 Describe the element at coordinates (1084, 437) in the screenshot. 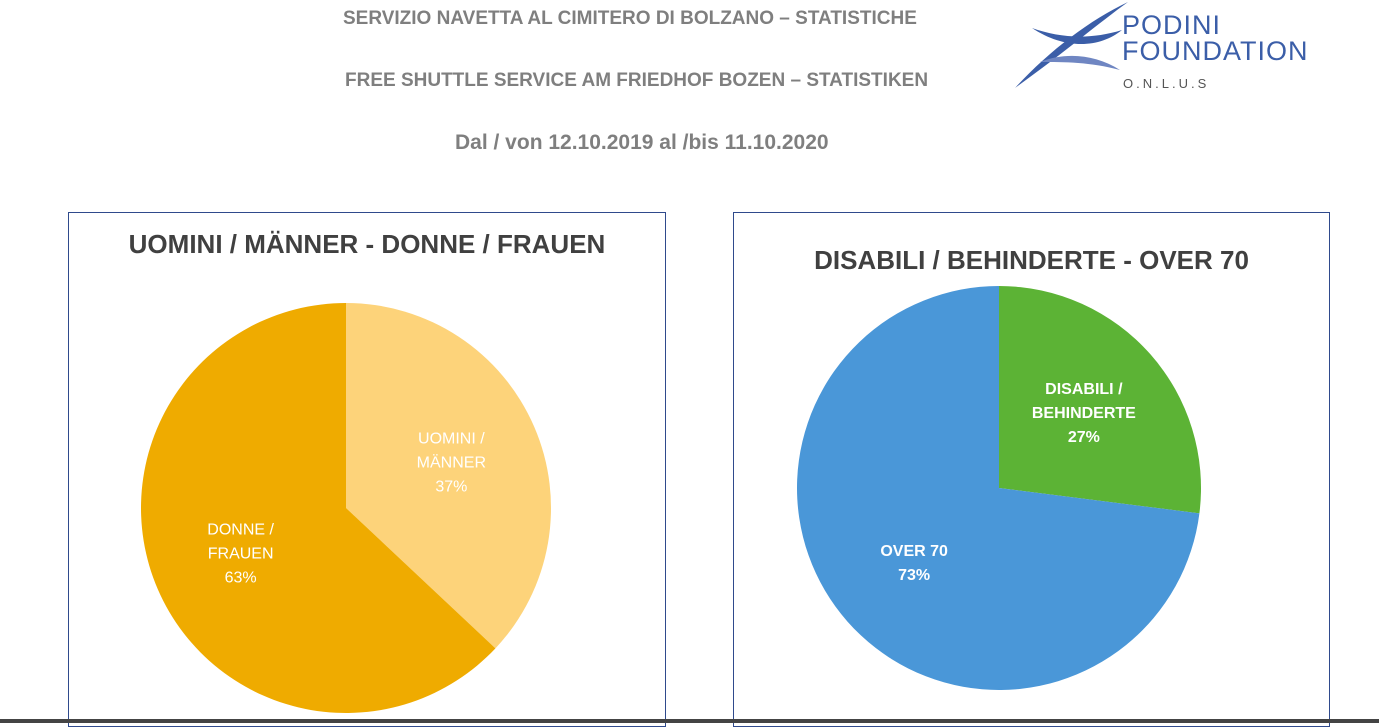

I see `pie-slice-percent: 27%` at that location.